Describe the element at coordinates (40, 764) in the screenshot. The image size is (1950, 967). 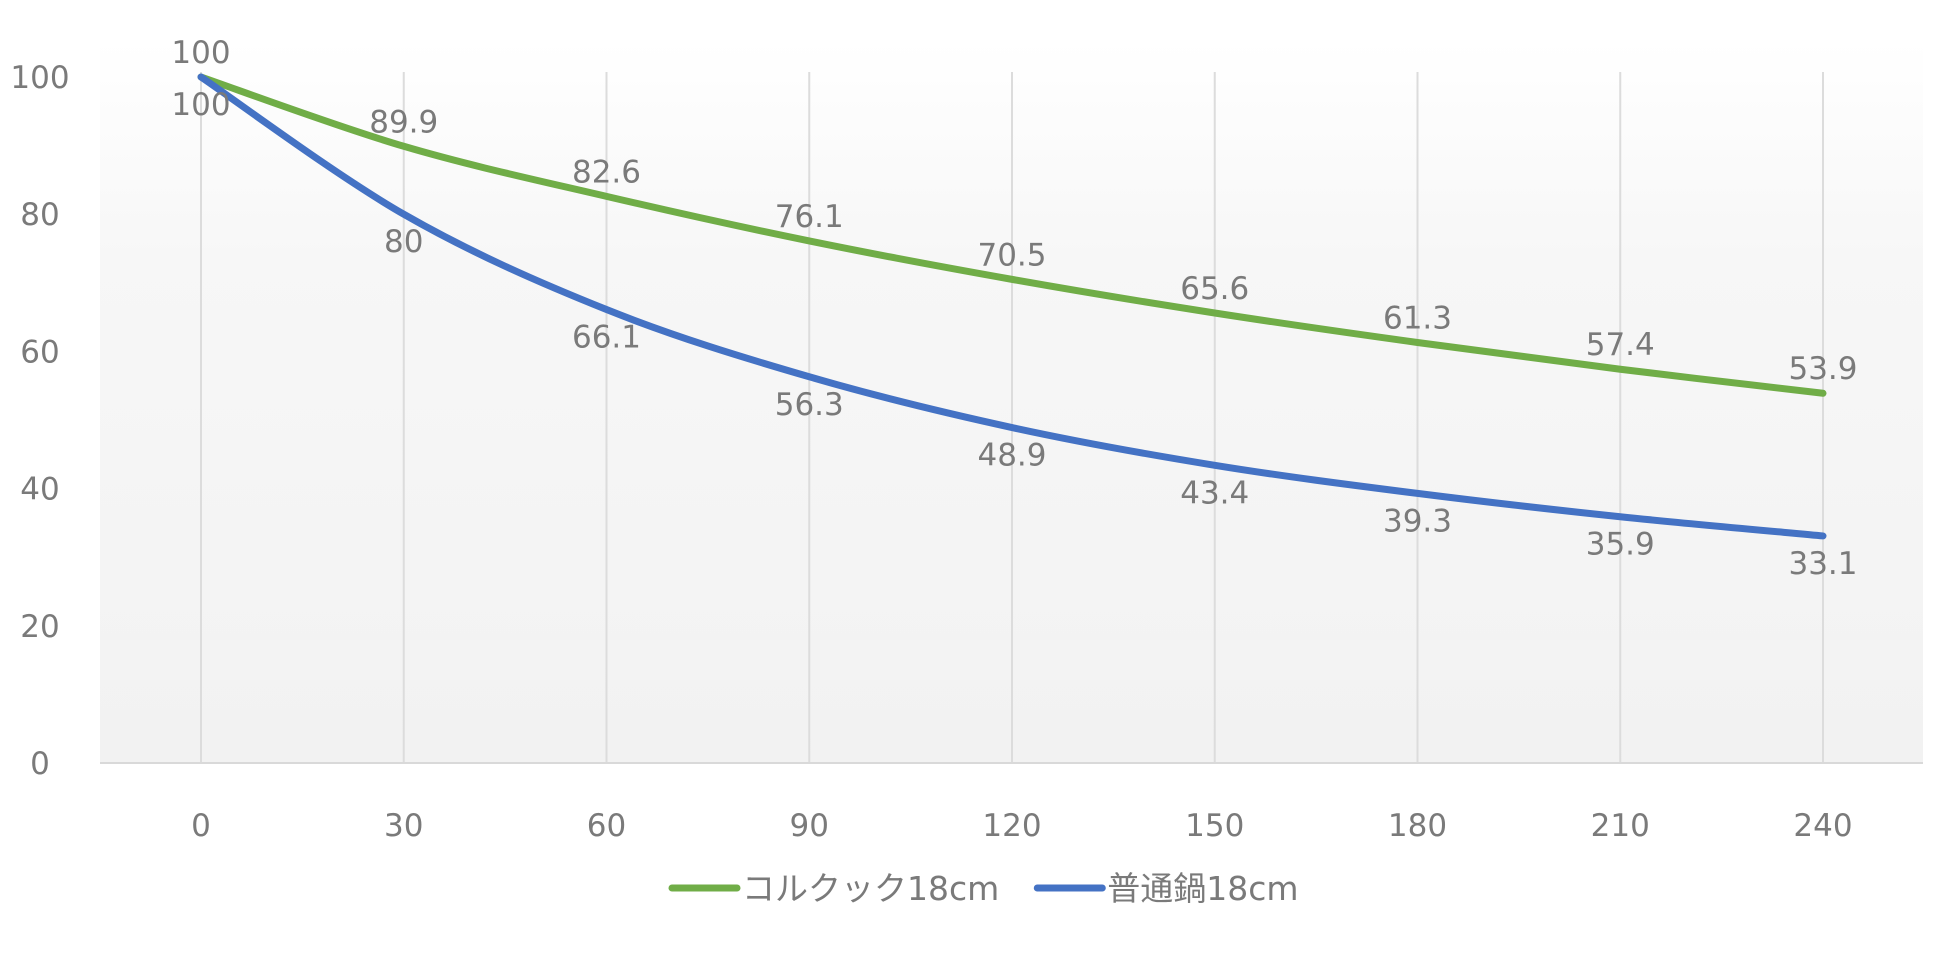
I see `y-tick-label: 0` at that location.